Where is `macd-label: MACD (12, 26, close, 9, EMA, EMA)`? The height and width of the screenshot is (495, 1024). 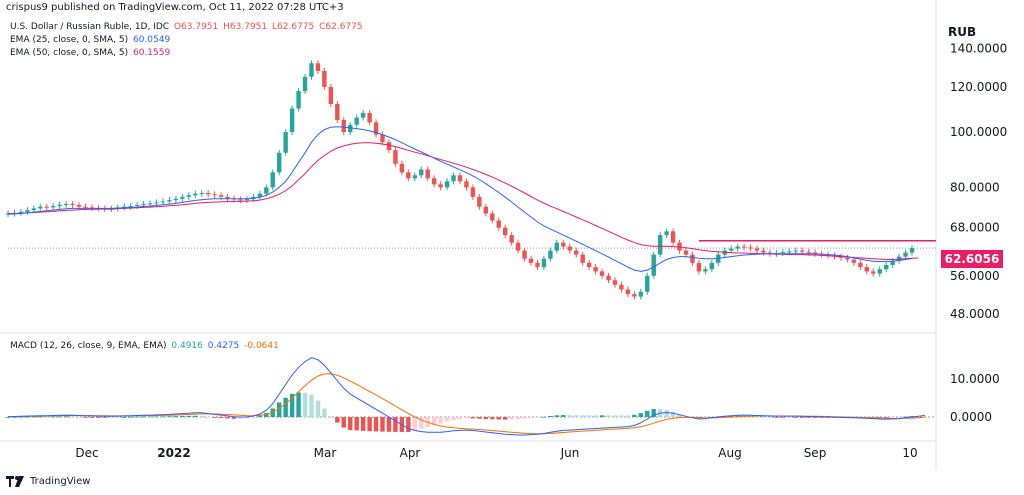
macd-label: MACD (12, 26, close, 9, EMA, EMA) is located at coordinates (88, 346).